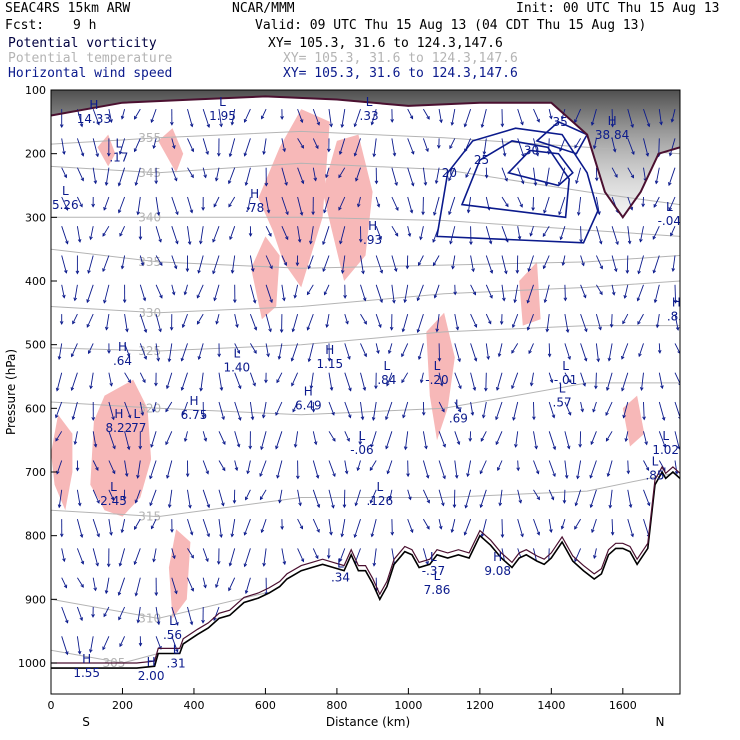  I want to click on pv-shaded-area, so click(347, 207).